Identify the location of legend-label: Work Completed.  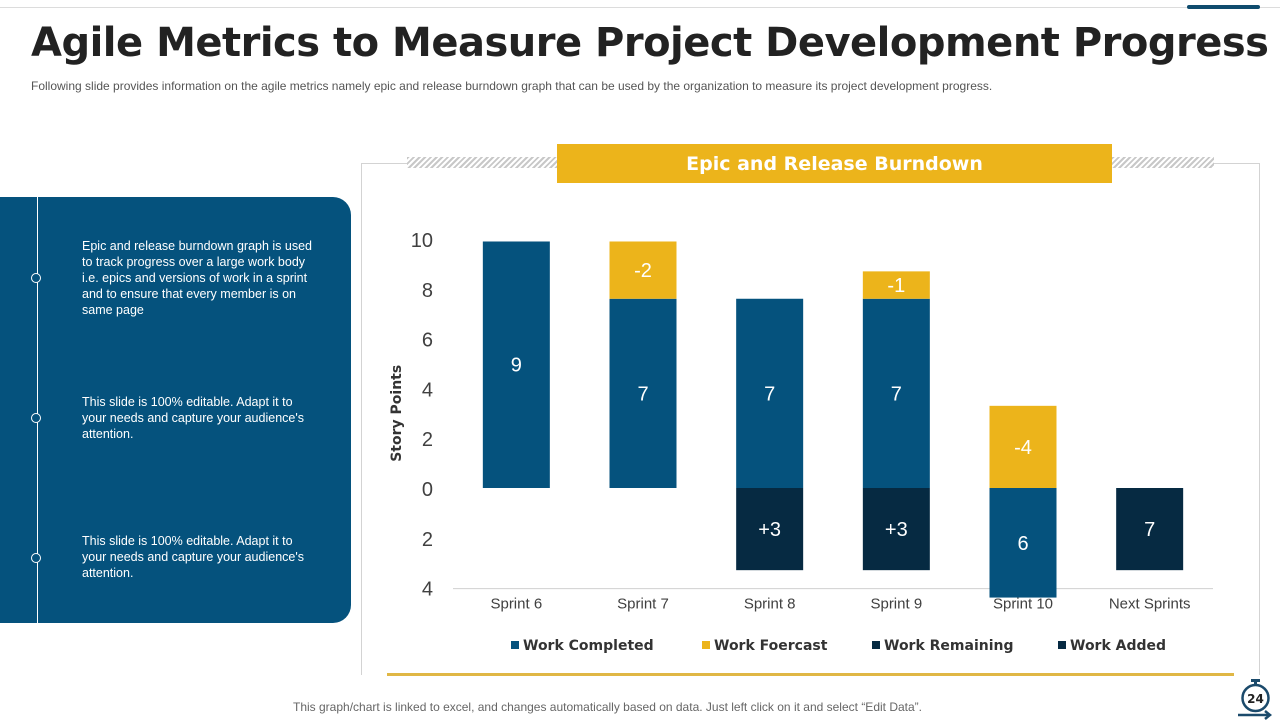
(588, 646).